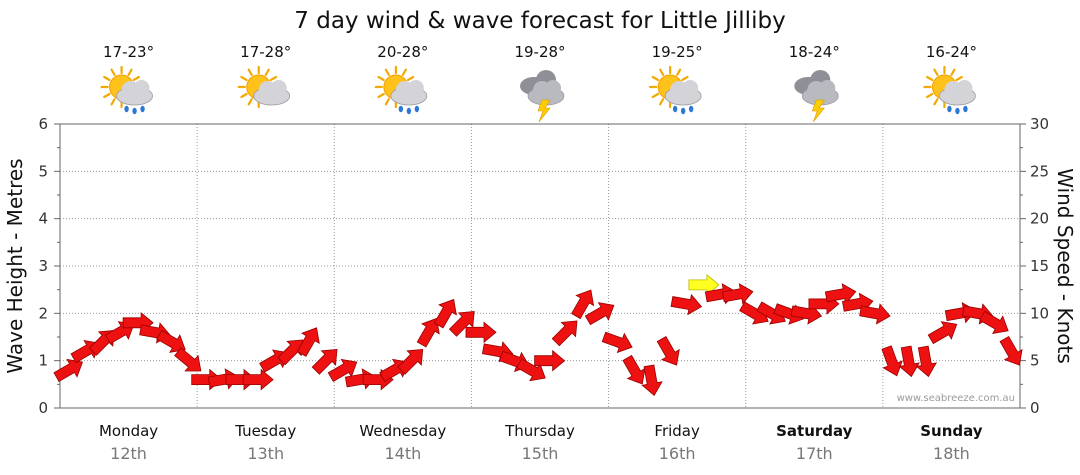 The width and height of the screenshot is (1080, 475). Describe the element at coordinates (43, 408) in the screenshot. I see `tick-label-left: 0` at that location.